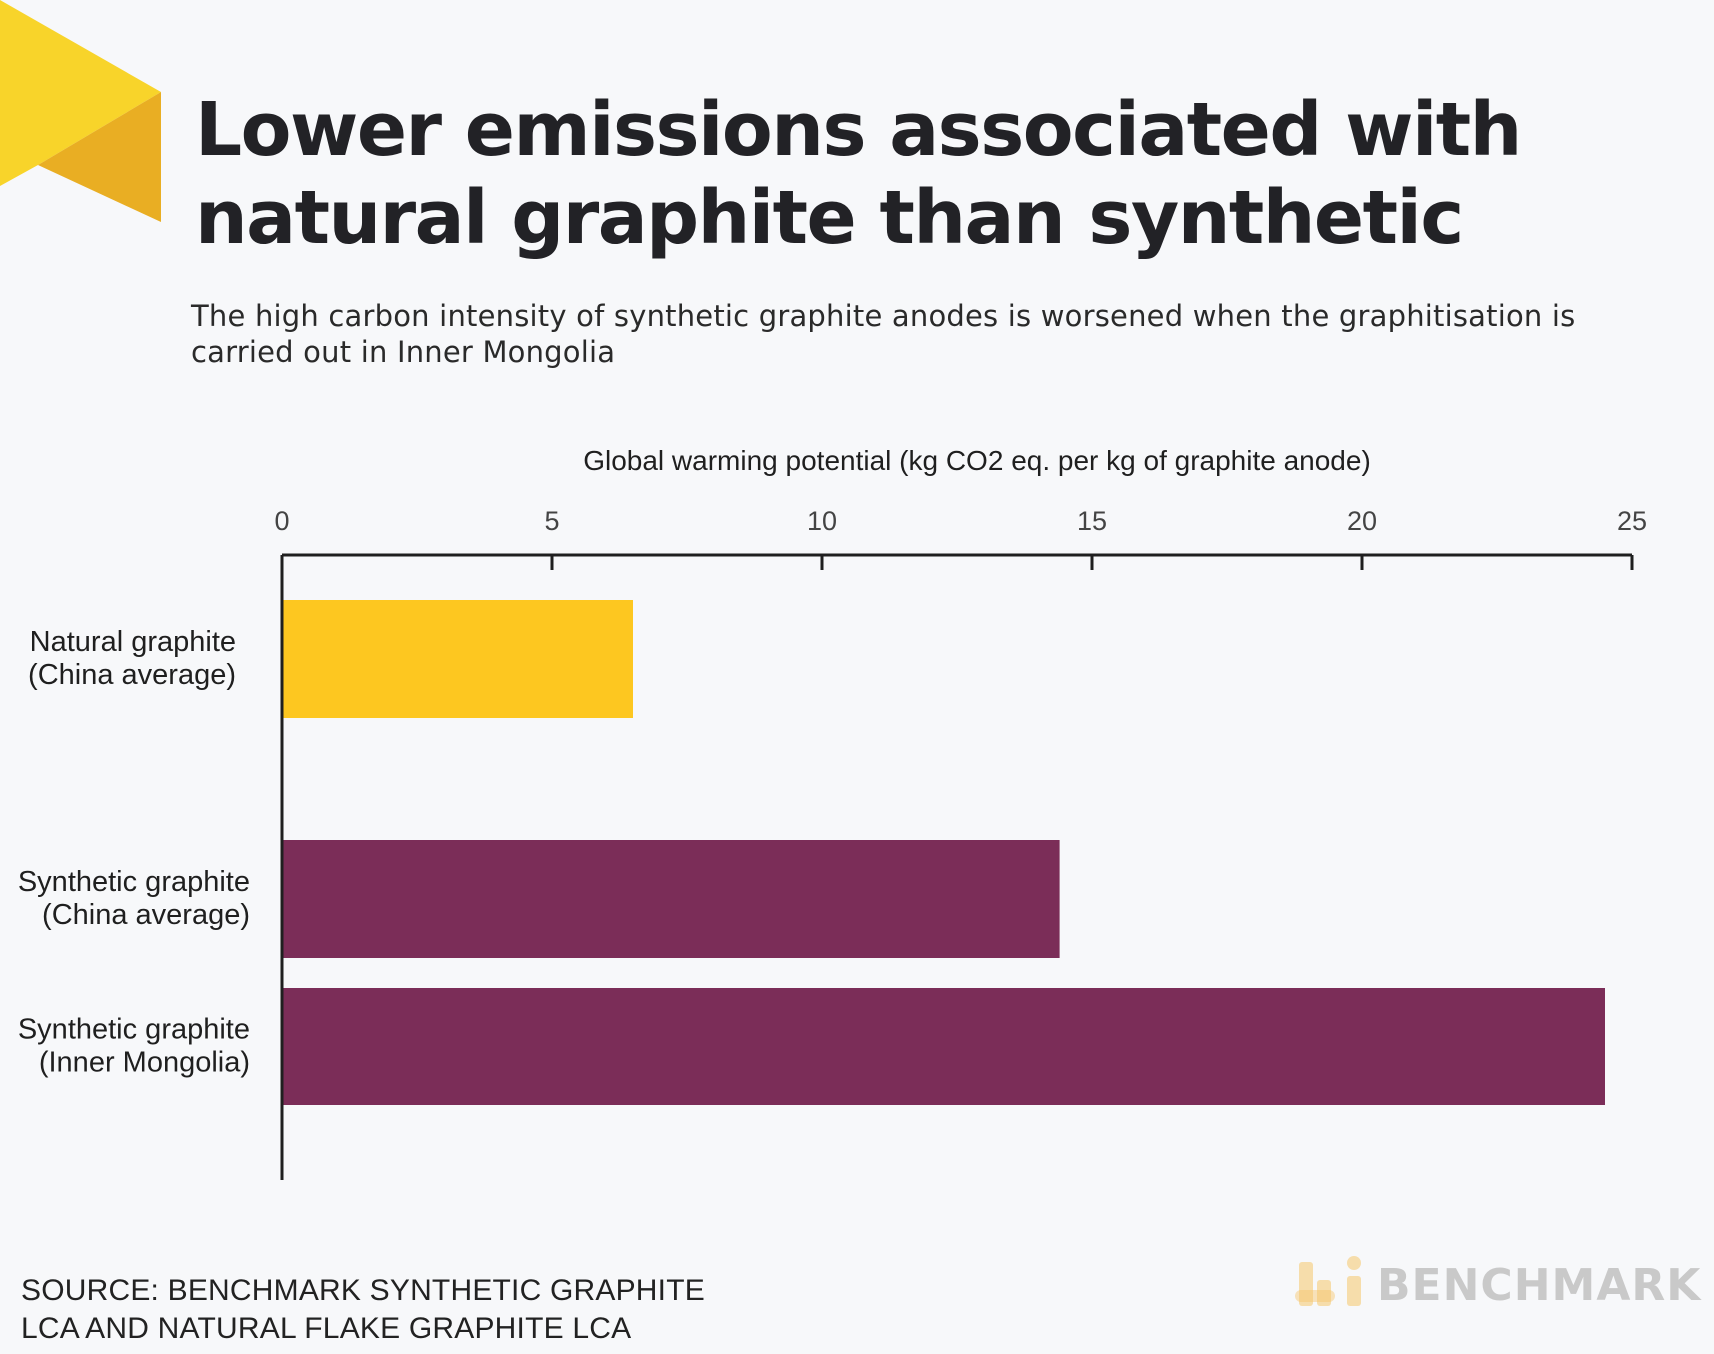 The image size is (1714, 1354). What do you see at coordinates (132, 675) in the screenshot?
I see `category-label-1-line-2: (China average)` at bounding box center [132, 675].